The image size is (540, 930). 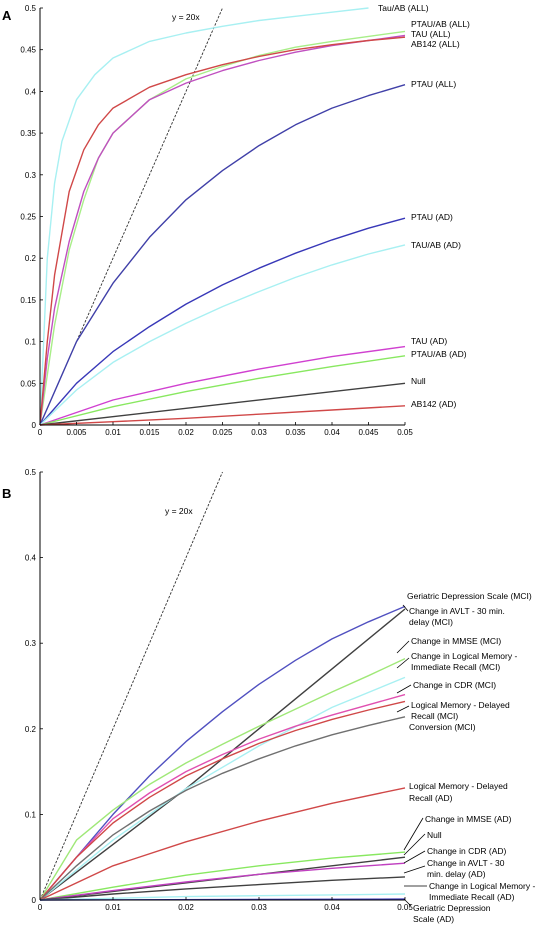 What do you see at coordinates (222, 404) in the screenshot?
I see `panel-a-series-null` at bounding box center [222, 404].